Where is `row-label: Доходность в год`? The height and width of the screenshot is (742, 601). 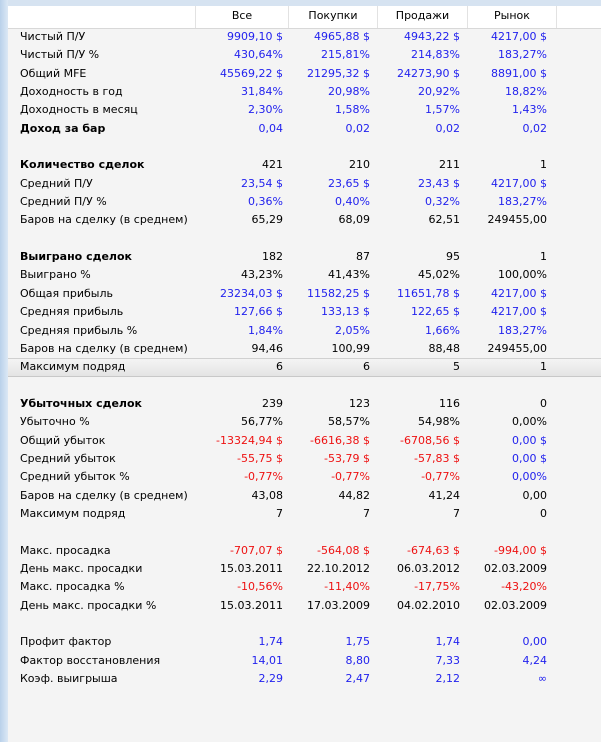
row-label: Доходность в год is located at coordinates (71, 92).